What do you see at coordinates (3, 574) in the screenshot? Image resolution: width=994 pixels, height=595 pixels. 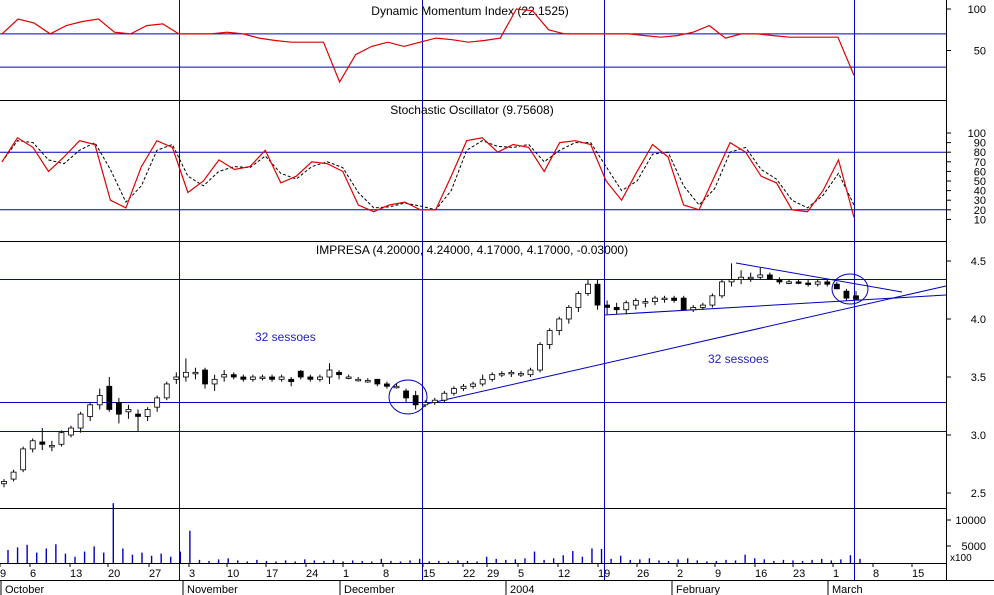 I see `x-day-label: 9` at bounding box center [3, 574].